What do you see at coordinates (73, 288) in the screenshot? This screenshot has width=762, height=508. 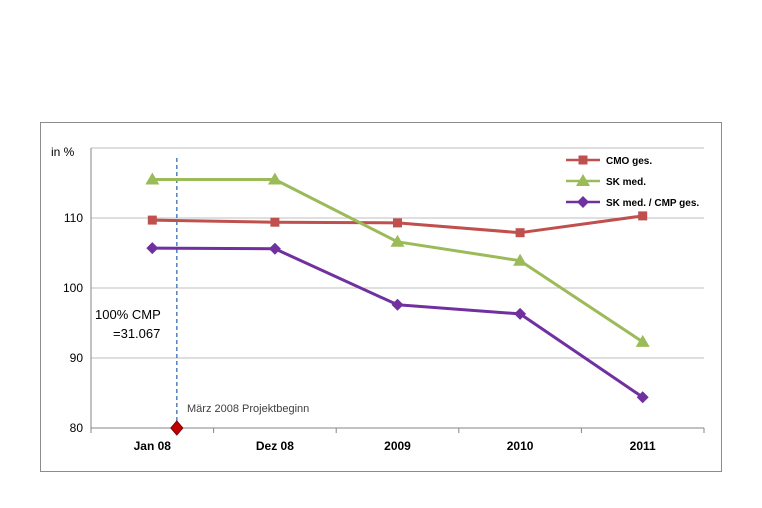 I see `y-tick-label-100: 100` at bounding box center [73, 288].